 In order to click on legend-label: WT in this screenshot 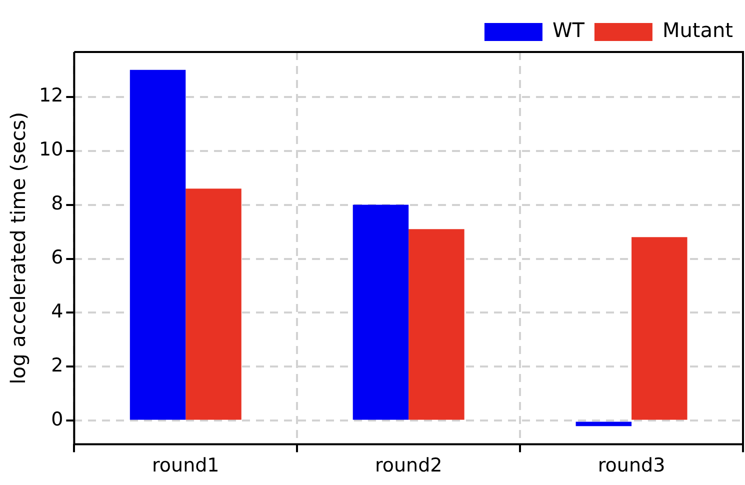, I will do `click(569, 30)`.